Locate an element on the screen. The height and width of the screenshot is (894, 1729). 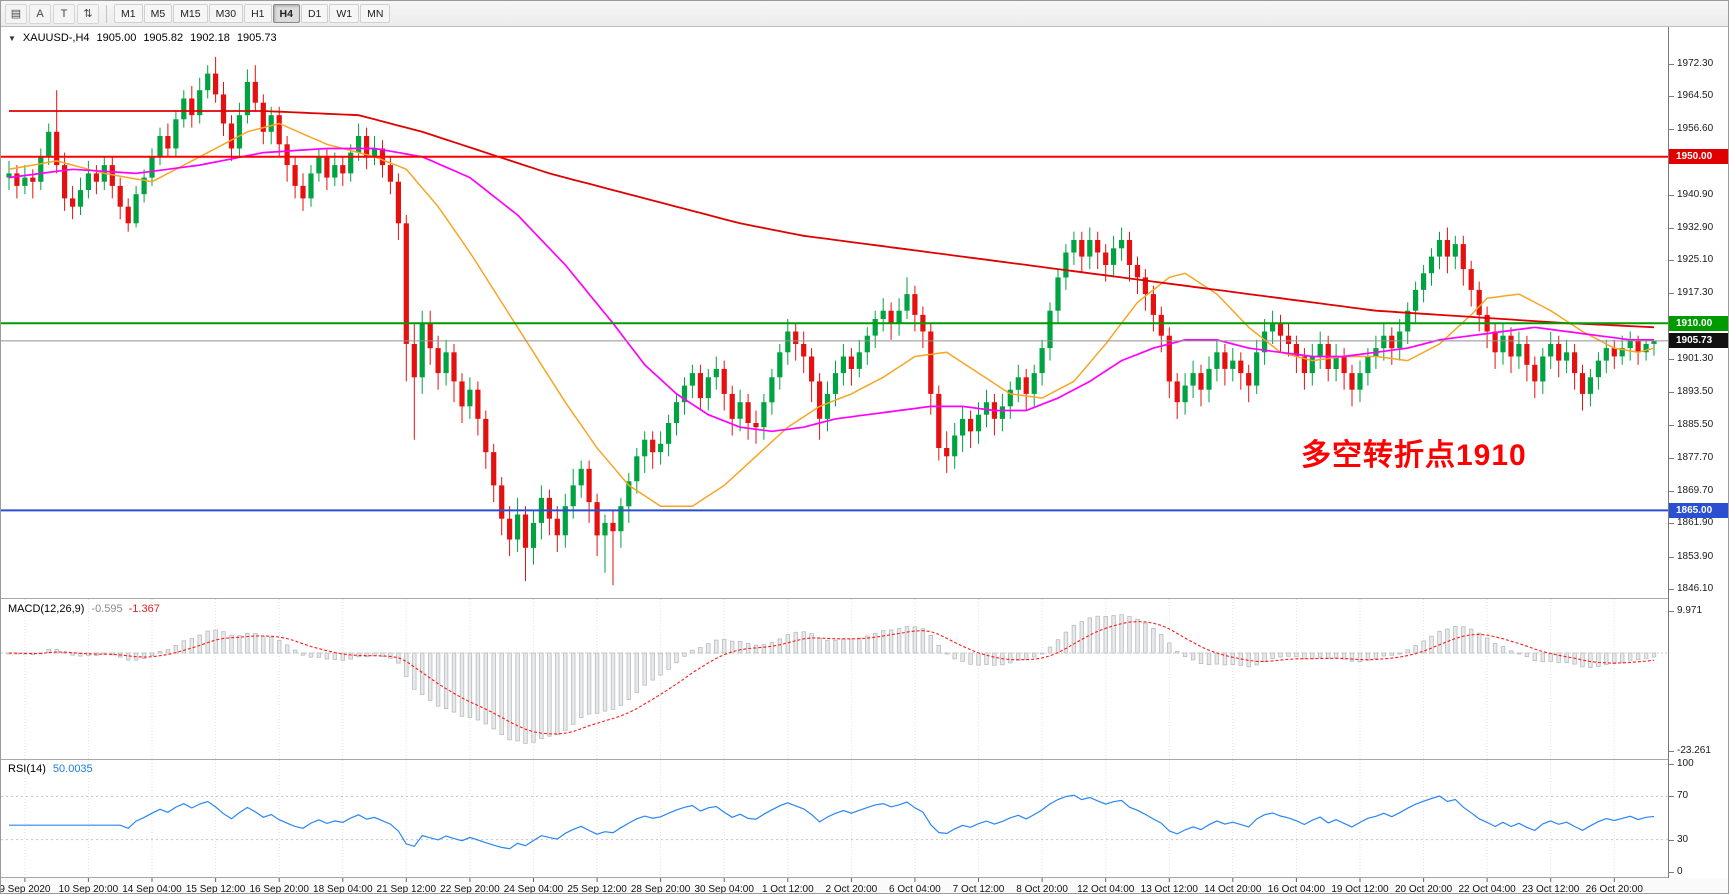
time-tick-label: 16 Oct 04:00 is located at coordinates (1297, 889).